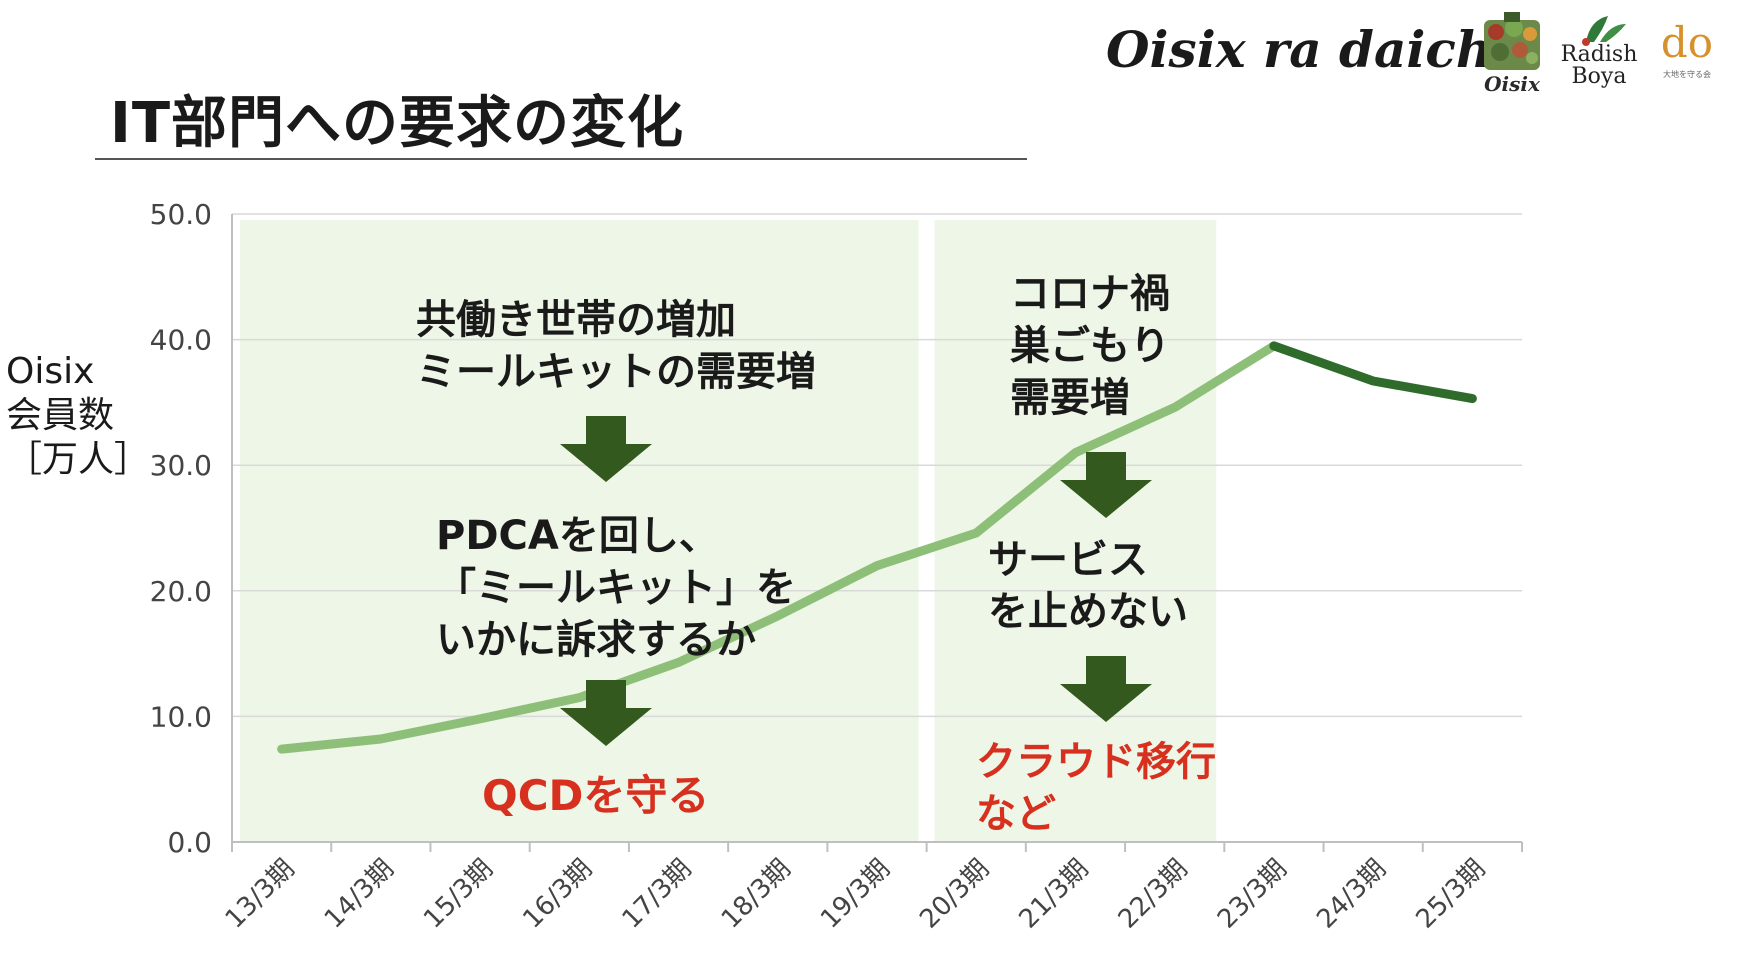  What do you see at coordinates (576, 320) in the screenshot?
I see `left-cause-line: 共働き世帯の増加` at bounding box center [576, 320].